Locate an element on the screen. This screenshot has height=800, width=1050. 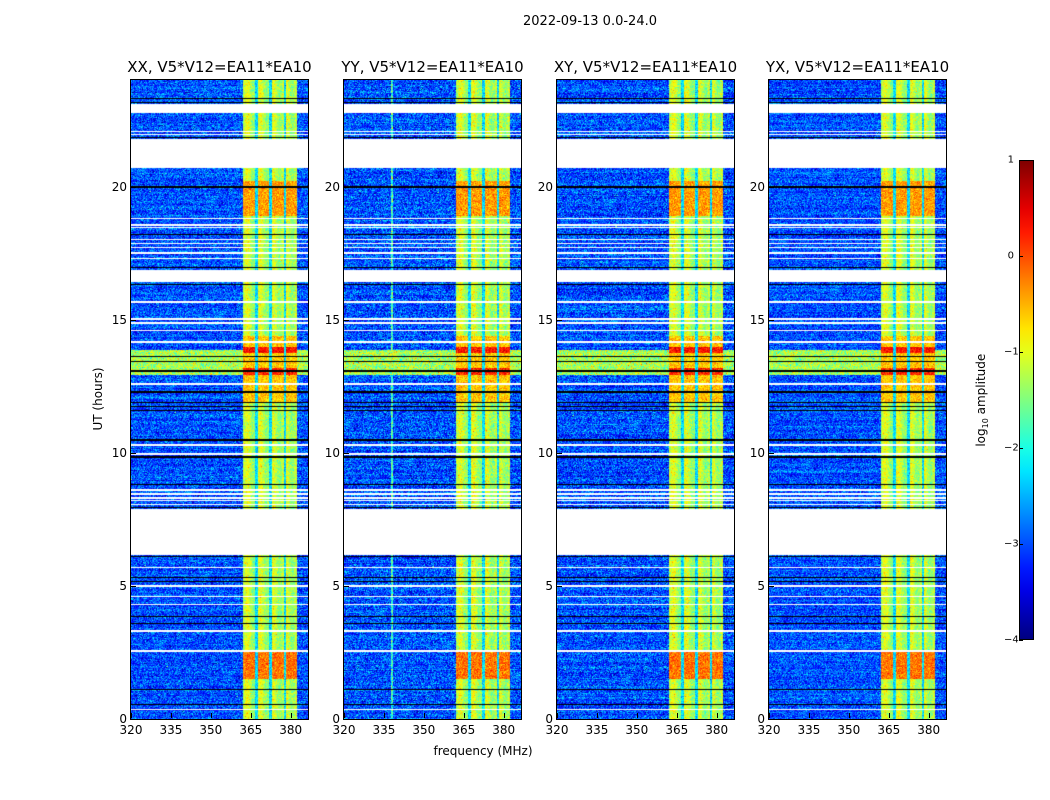
colorbar-tick-label: 1 is located at coordinates (1010, 160).